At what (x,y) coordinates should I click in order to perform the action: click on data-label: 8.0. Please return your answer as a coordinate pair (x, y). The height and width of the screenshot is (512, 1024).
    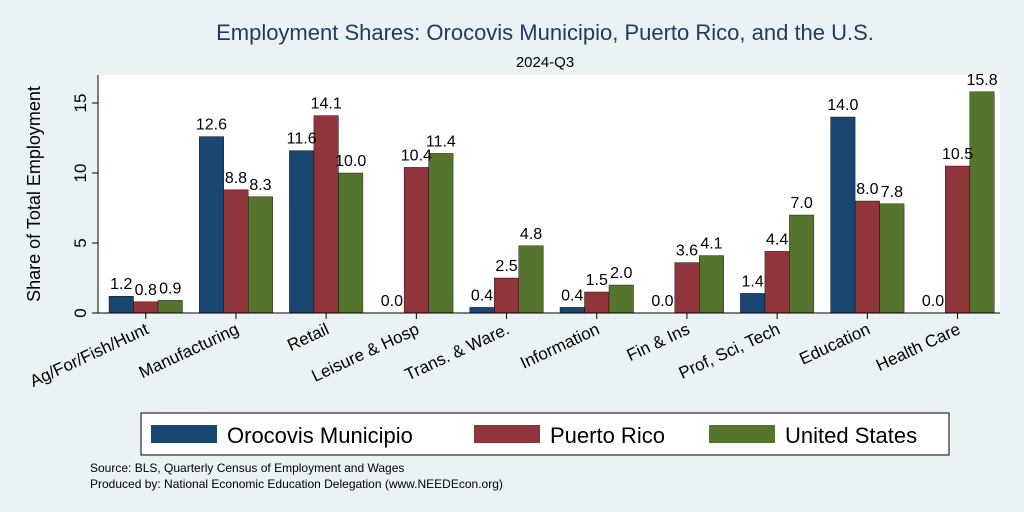
    Looking at the image, I should click on (867, 189).